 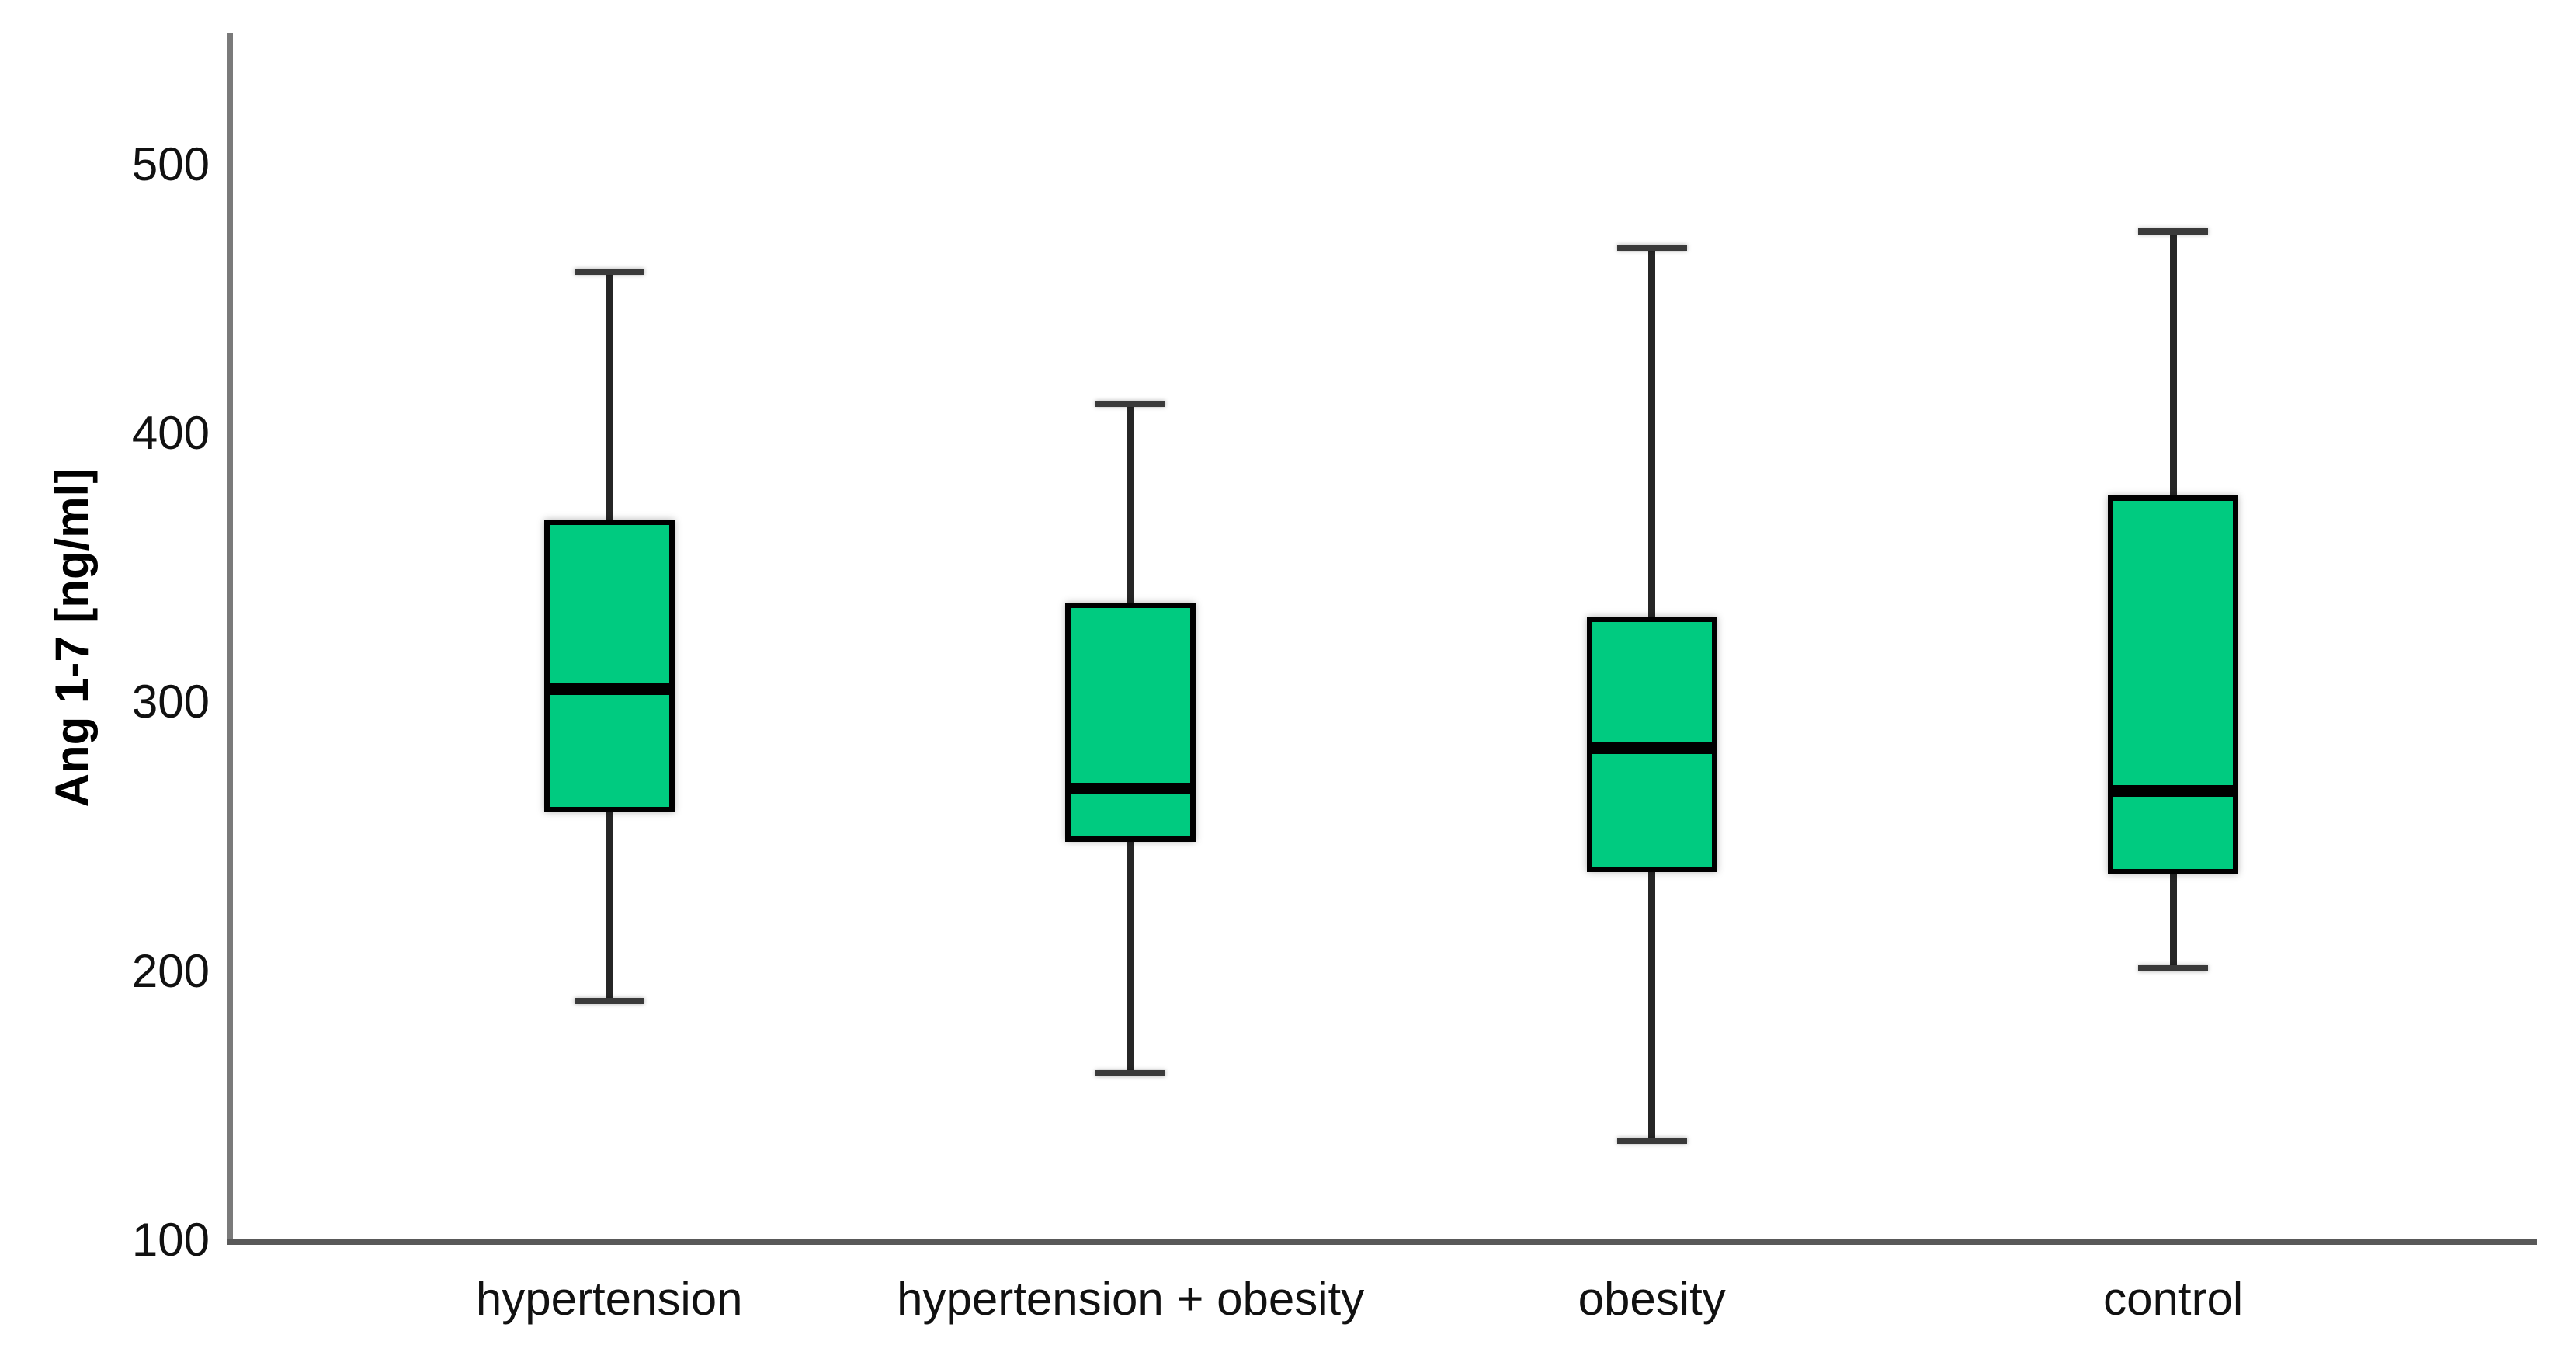 What do you see at coordinates (1382, 1242) in the screenshot?
I see `x-axis-line` at bounding box center [1382, 1242].